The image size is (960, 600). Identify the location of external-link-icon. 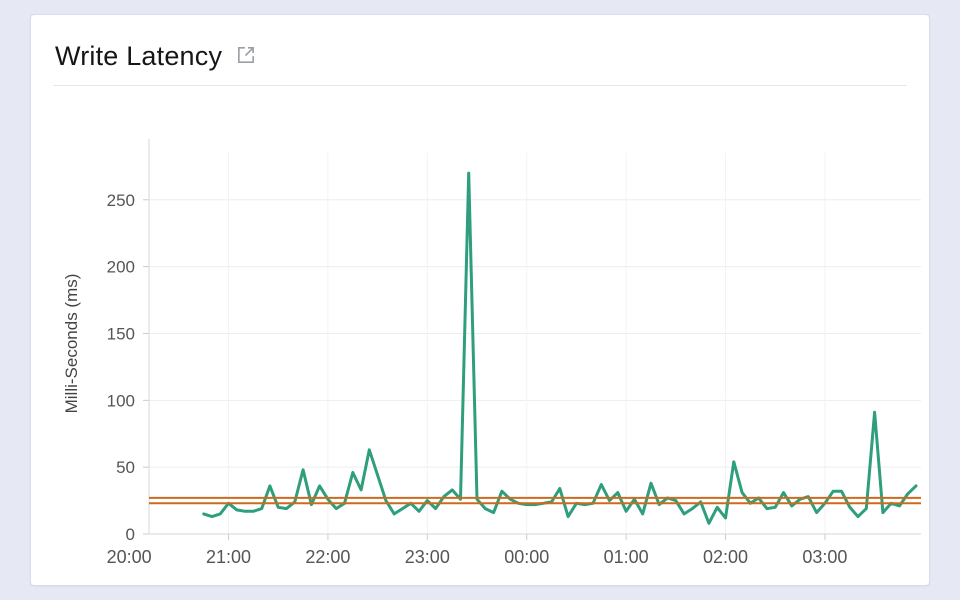
(246, 55).